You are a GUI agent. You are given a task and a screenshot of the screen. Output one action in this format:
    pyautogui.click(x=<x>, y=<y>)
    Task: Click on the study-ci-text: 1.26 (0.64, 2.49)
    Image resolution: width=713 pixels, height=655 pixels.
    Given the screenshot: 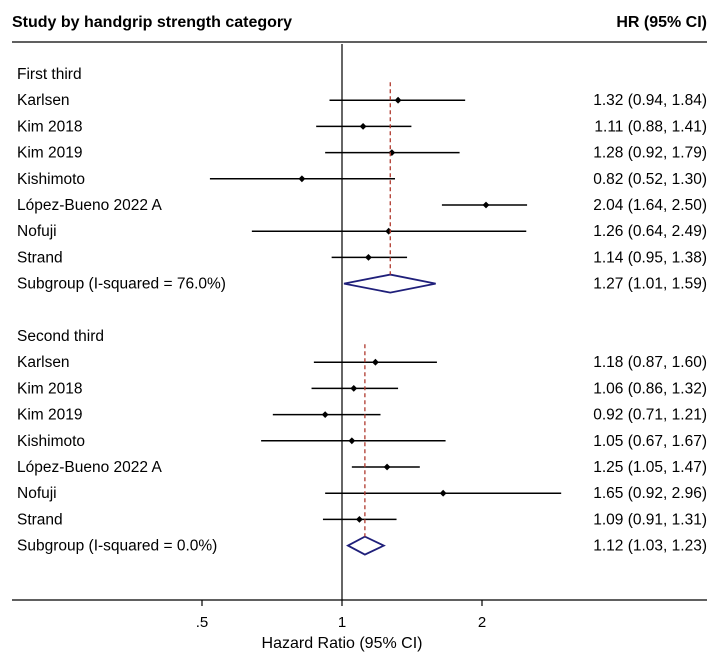 What is the action you would take?
    pyautogui.click(x=650, y=231)
    